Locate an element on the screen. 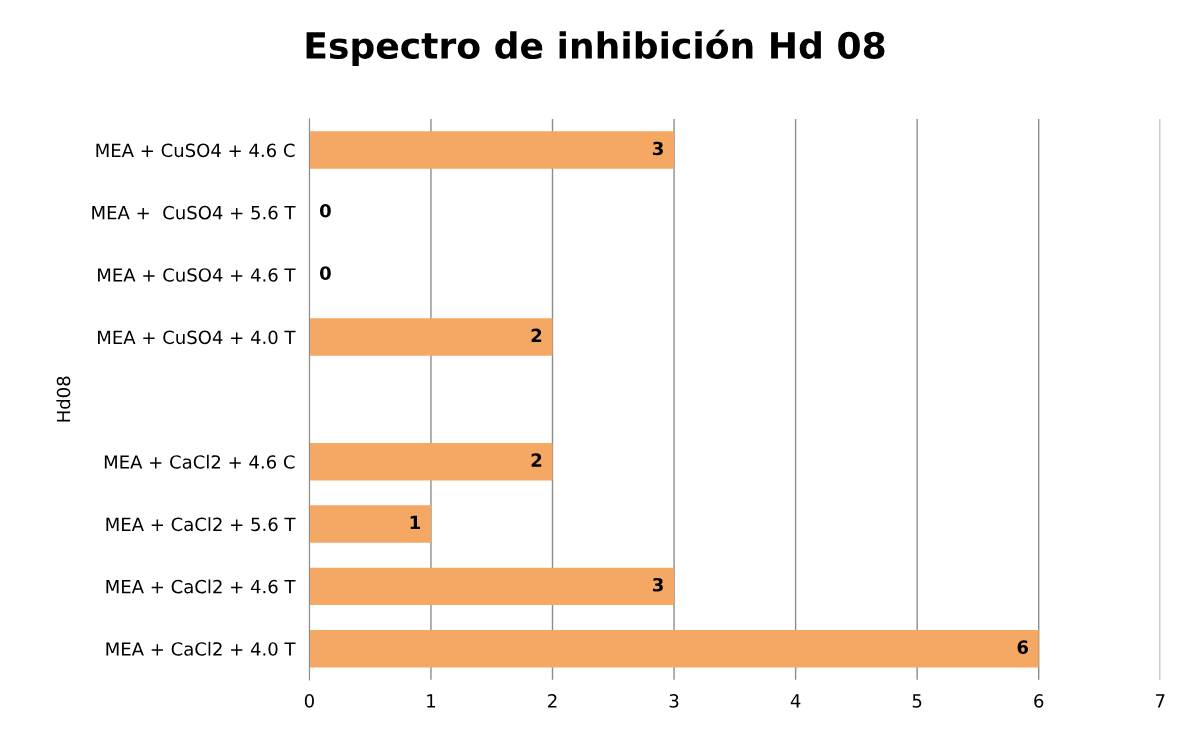 This screenshot has width=1190, height=743. x-tick-label: 1 is located at coordinates (431, 701).